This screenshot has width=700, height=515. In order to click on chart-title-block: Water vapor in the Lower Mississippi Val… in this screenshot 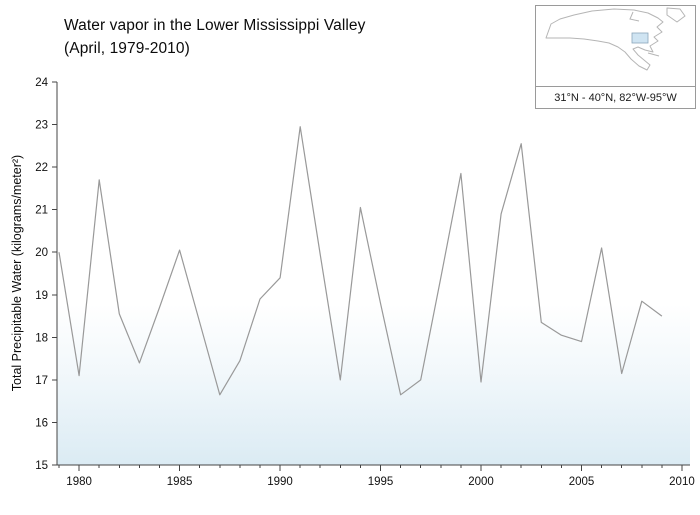, I will do `click(215, 37)`.